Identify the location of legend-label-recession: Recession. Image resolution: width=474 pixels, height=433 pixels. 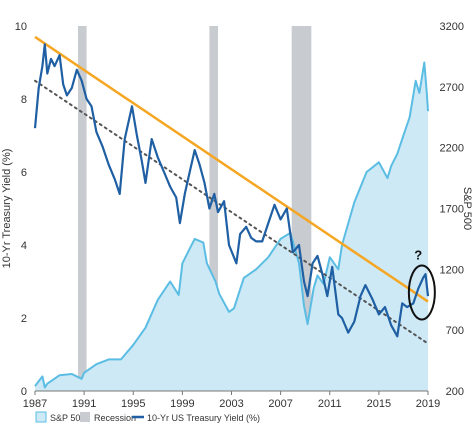
(115, 418).